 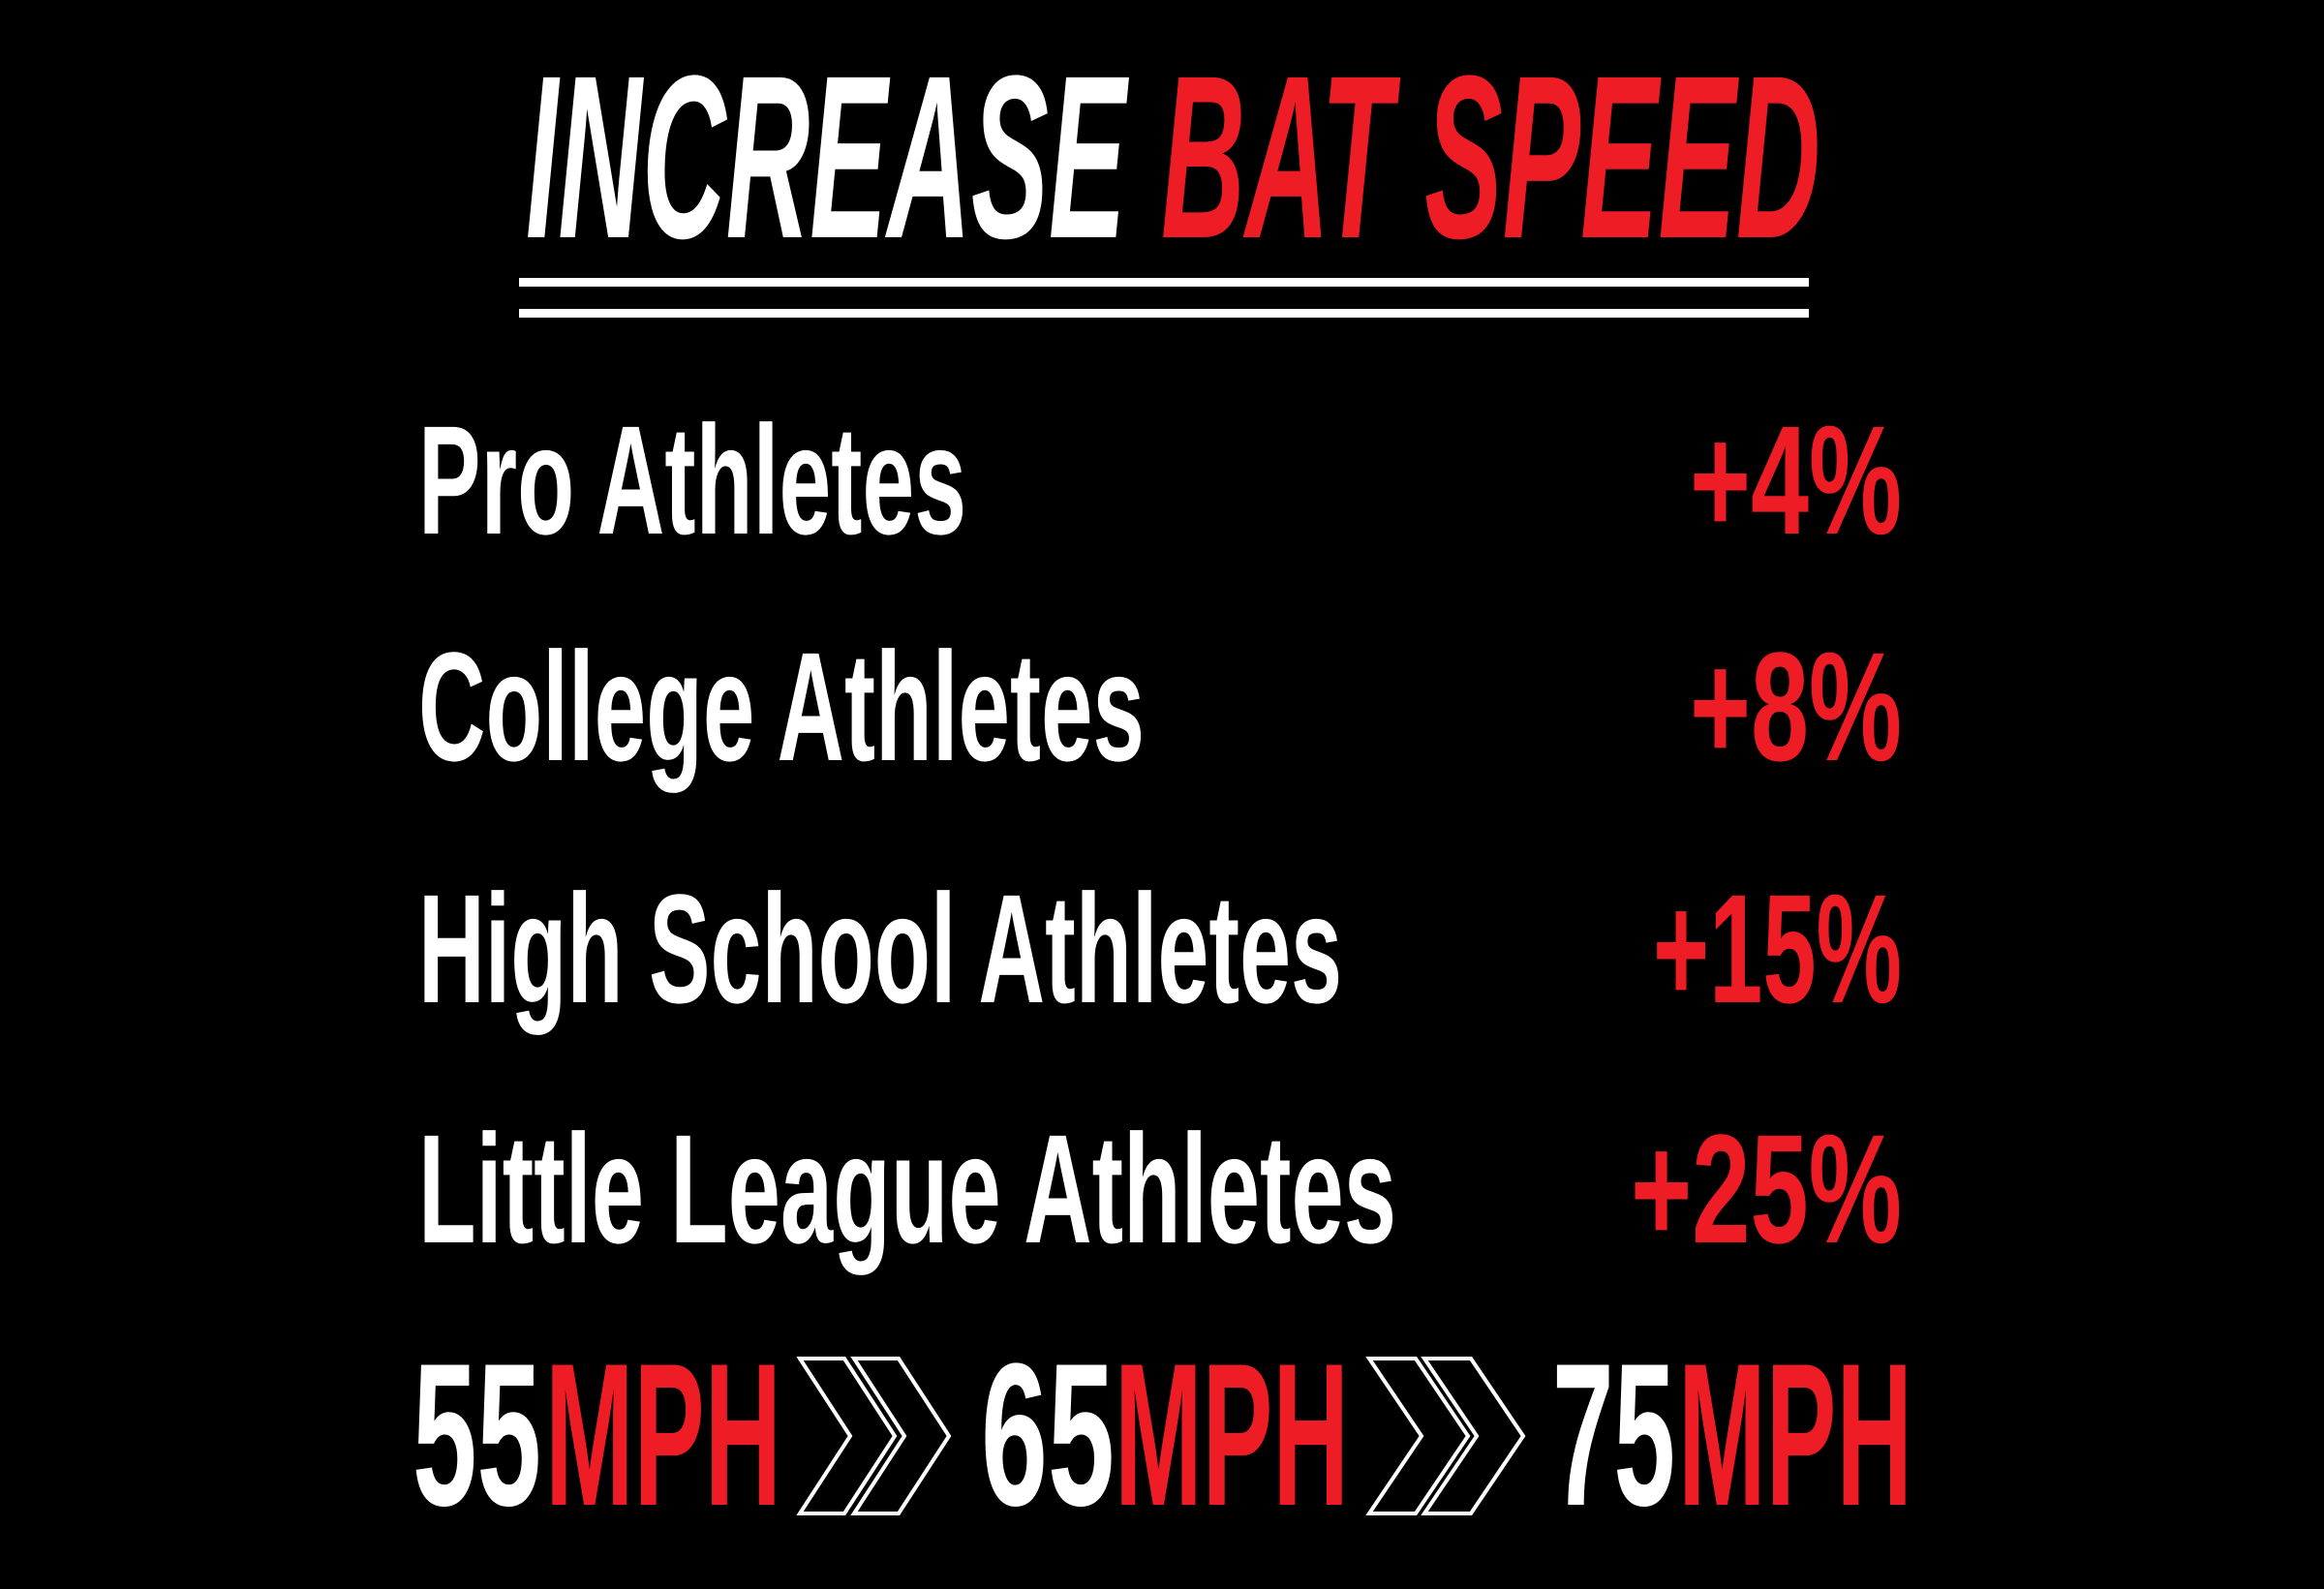 I want to click on speed-number: 65, so click(x=1048, y=1434).